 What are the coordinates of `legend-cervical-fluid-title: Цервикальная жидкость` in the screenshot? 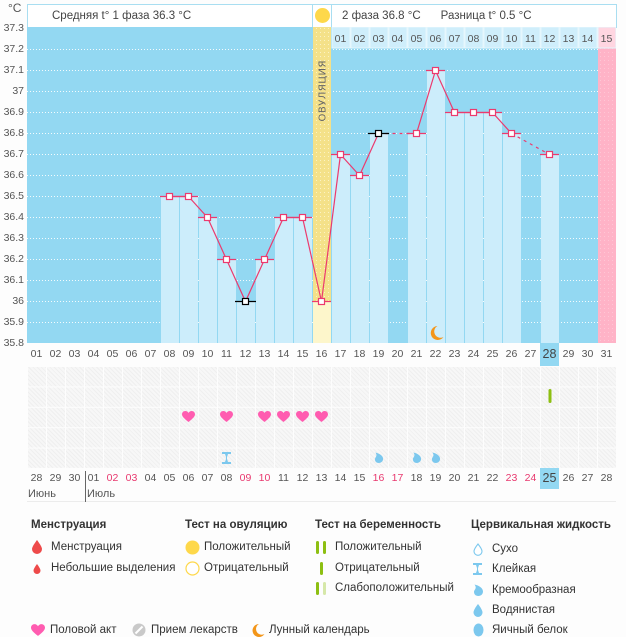 It's located at (541, 525).